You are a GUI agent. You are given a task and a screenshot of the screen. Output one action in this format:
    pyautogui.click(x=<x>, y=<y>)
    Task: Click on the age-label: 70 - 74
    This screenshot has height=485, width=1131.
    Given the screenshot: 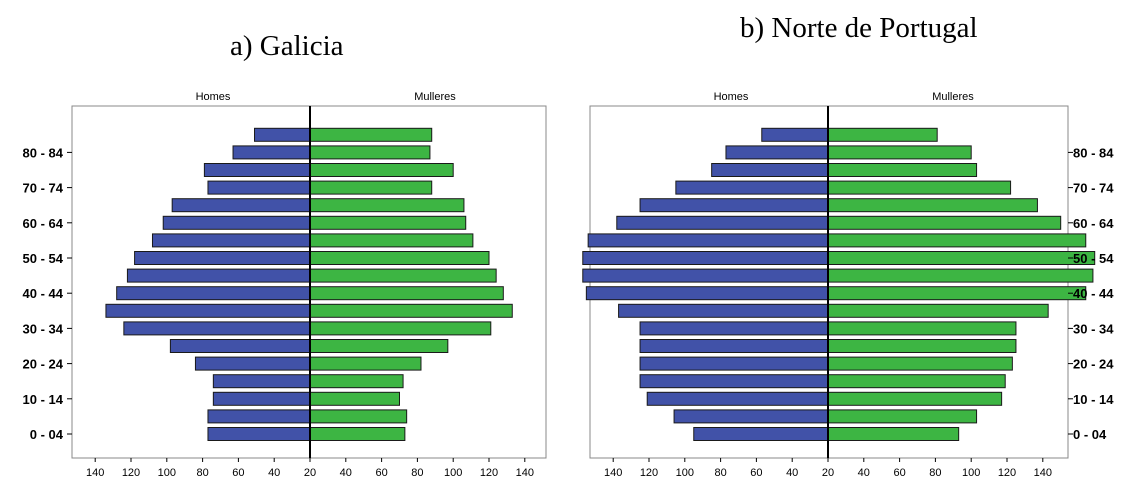 What is the action you would take?
    pyautogui.click(x=1093, y=188)
    